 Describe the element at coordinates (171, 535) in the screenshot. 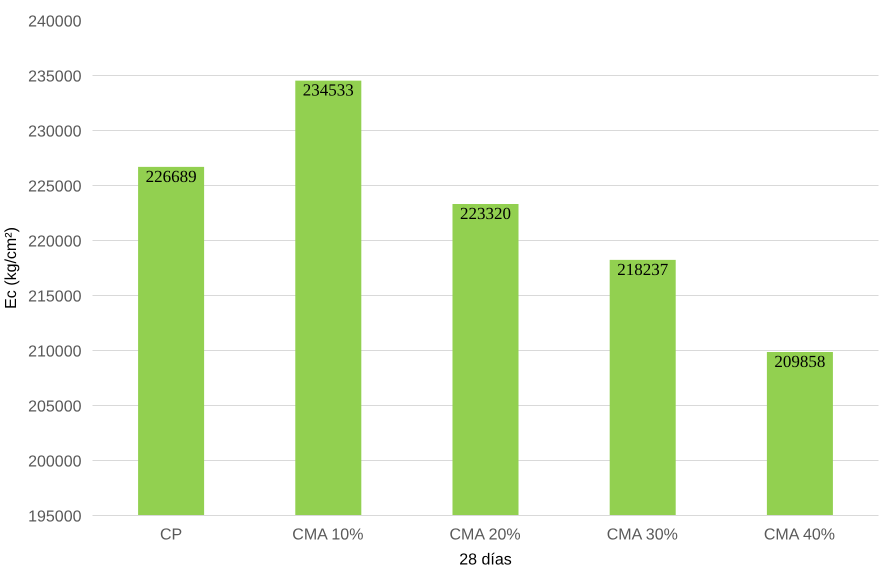

I see `x-tick-label: CP` at that location.